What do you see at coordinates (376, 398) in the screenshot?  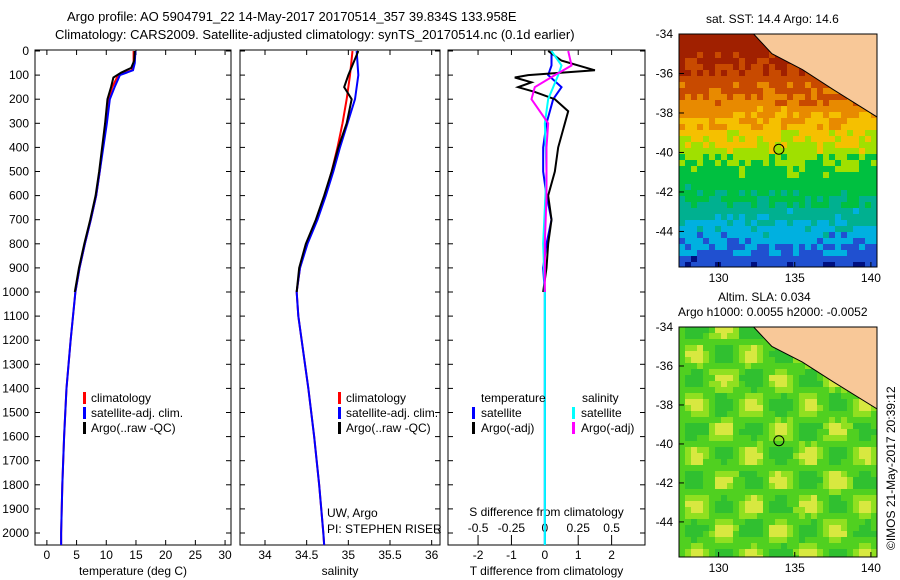 I see `legend-label: climatology` at bounding box center [376, 398].